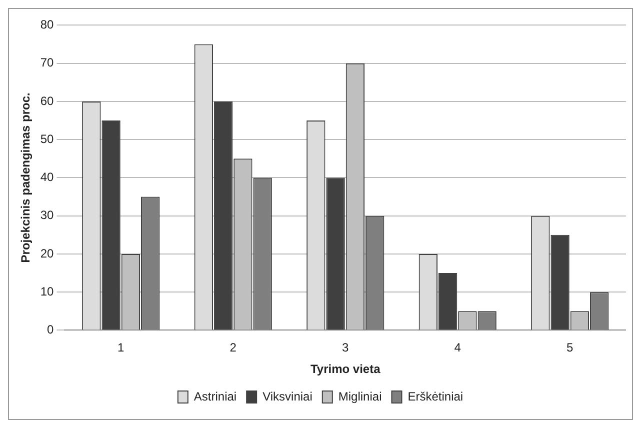 The width and height of the screenshot is (643, 430). I want to click on y-tick-label: 0, so click(50, 329).